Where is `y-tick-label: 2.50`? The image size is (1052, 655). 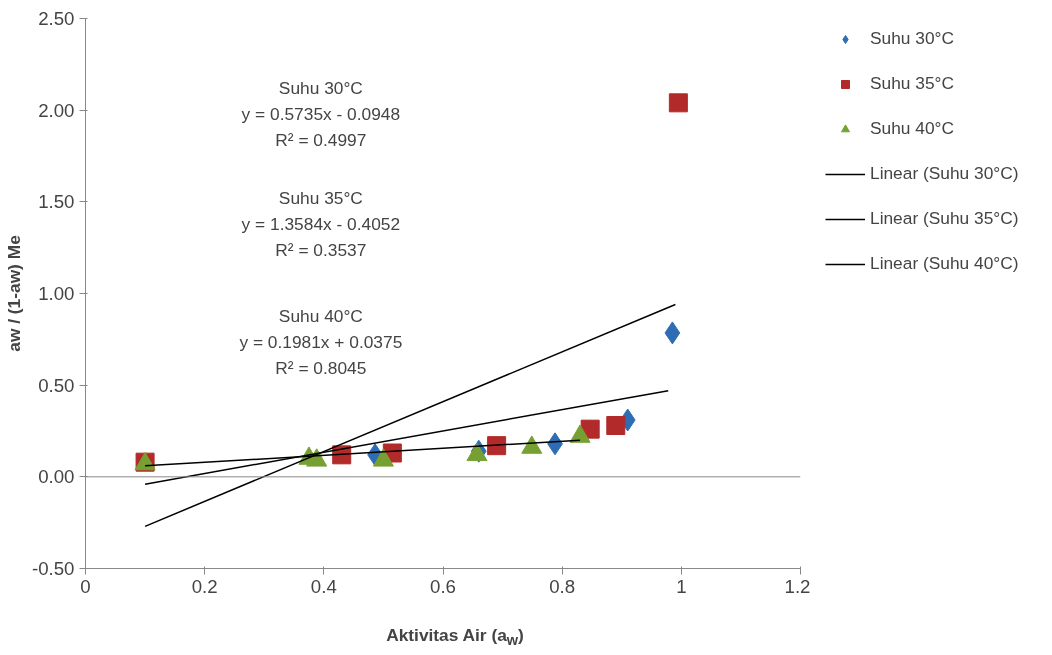
y-tick-label: 2.50 is located at coordinates (56, 18).